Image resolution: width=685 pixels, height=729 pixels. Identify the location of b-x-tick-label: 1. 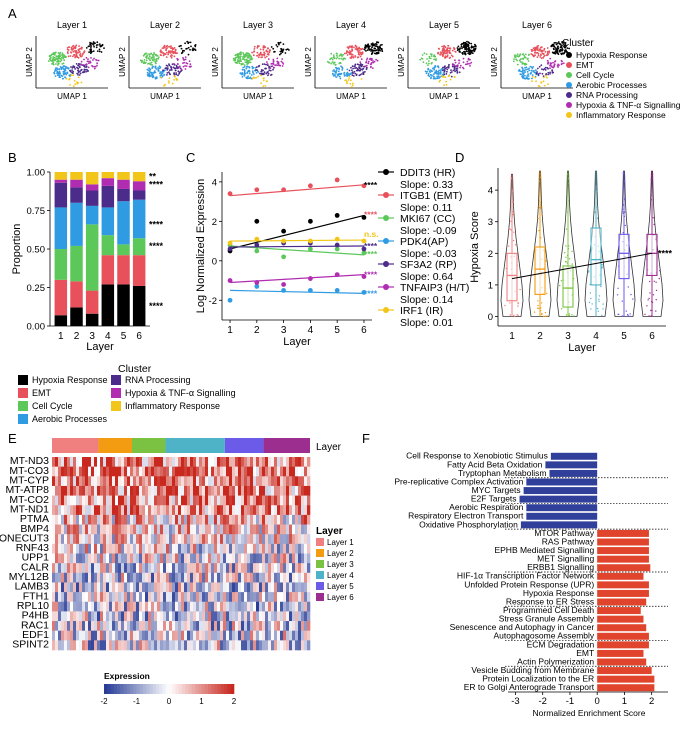
(61, 336).